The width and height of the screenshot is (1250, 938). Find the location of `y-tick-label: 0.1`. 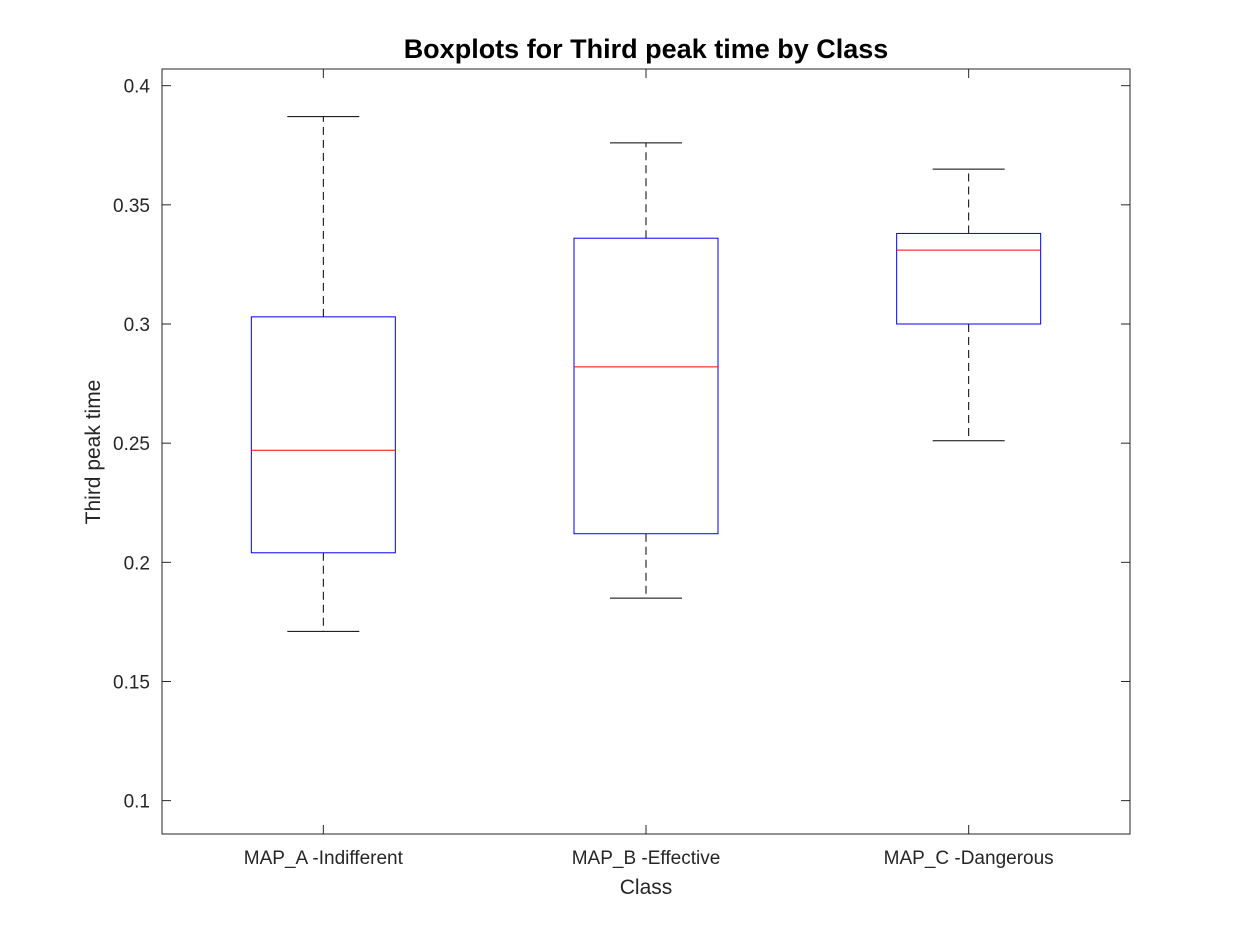

y-tick-label: 0.1 is located at coordinates (137, 802).